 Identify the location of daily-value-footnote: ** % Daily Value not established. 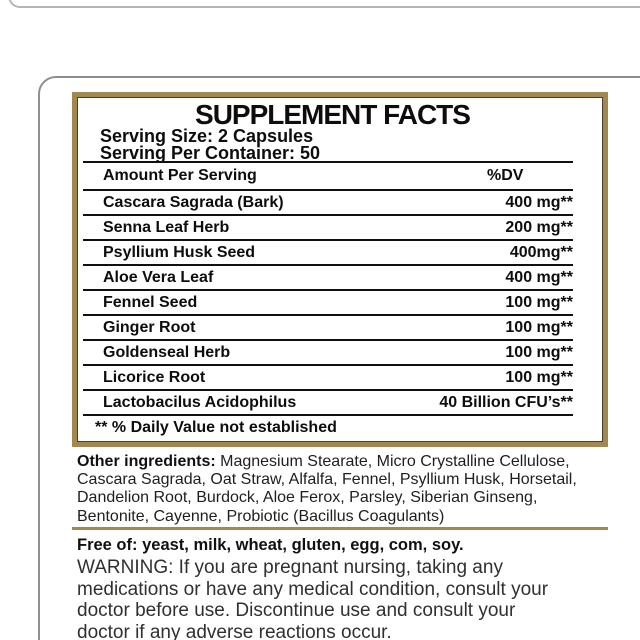
(328, 427).